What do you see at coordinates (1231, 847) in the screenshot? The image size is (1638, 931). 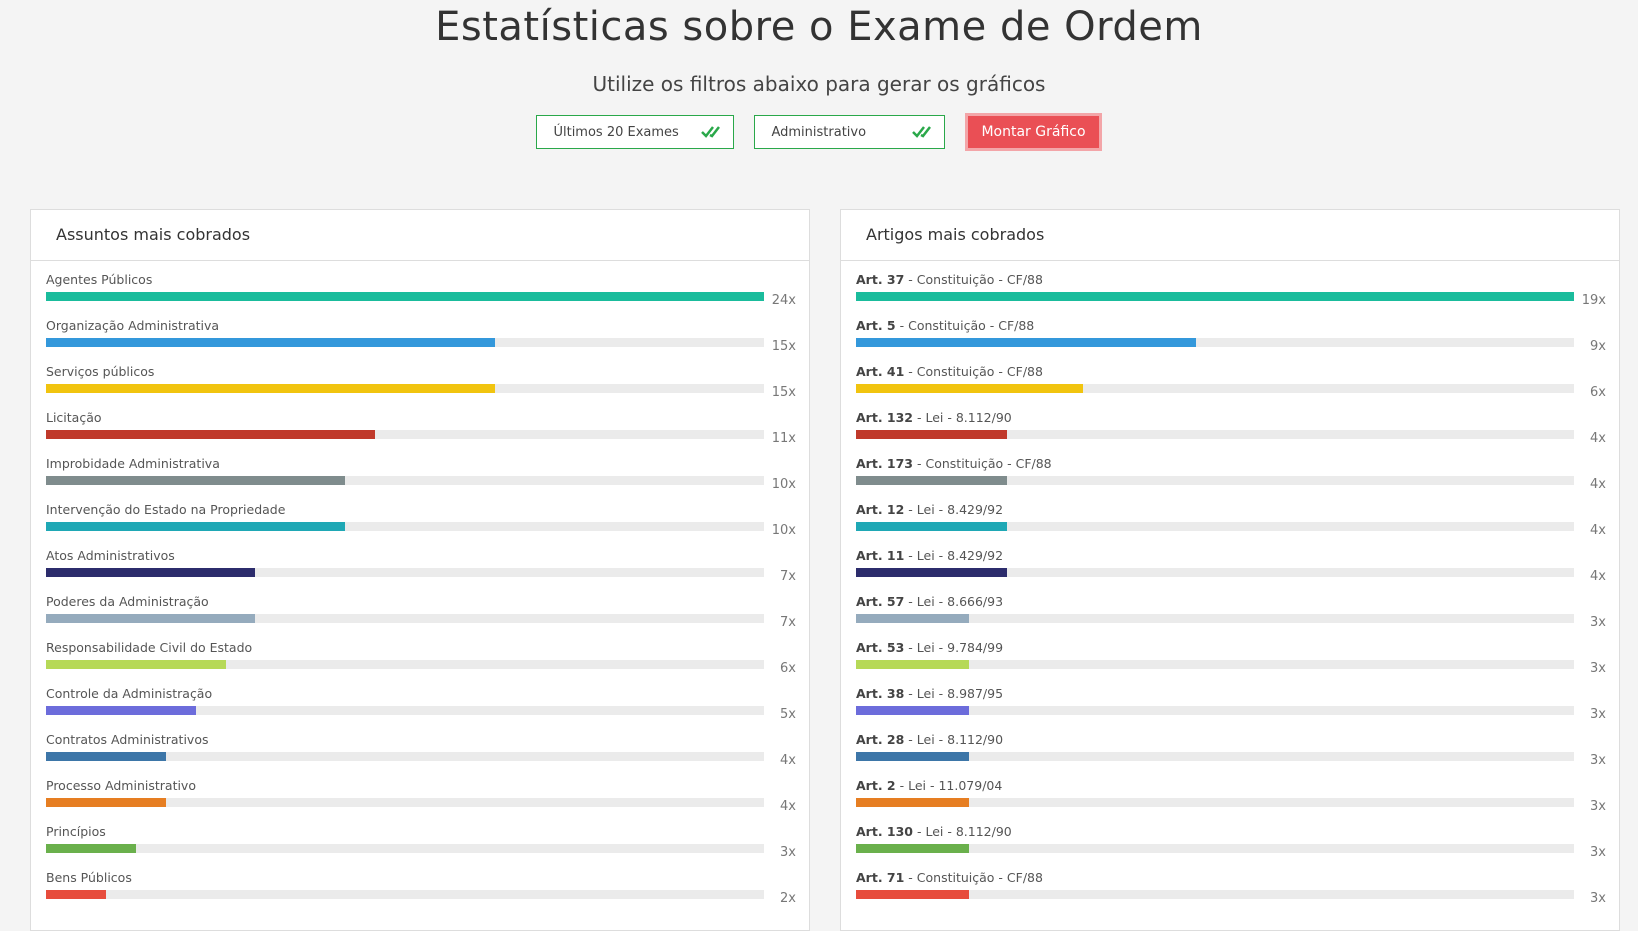 I see `bar-row: Art. 130 - Lei - 8.112/90 3x` at bounding box center [1231, 847].